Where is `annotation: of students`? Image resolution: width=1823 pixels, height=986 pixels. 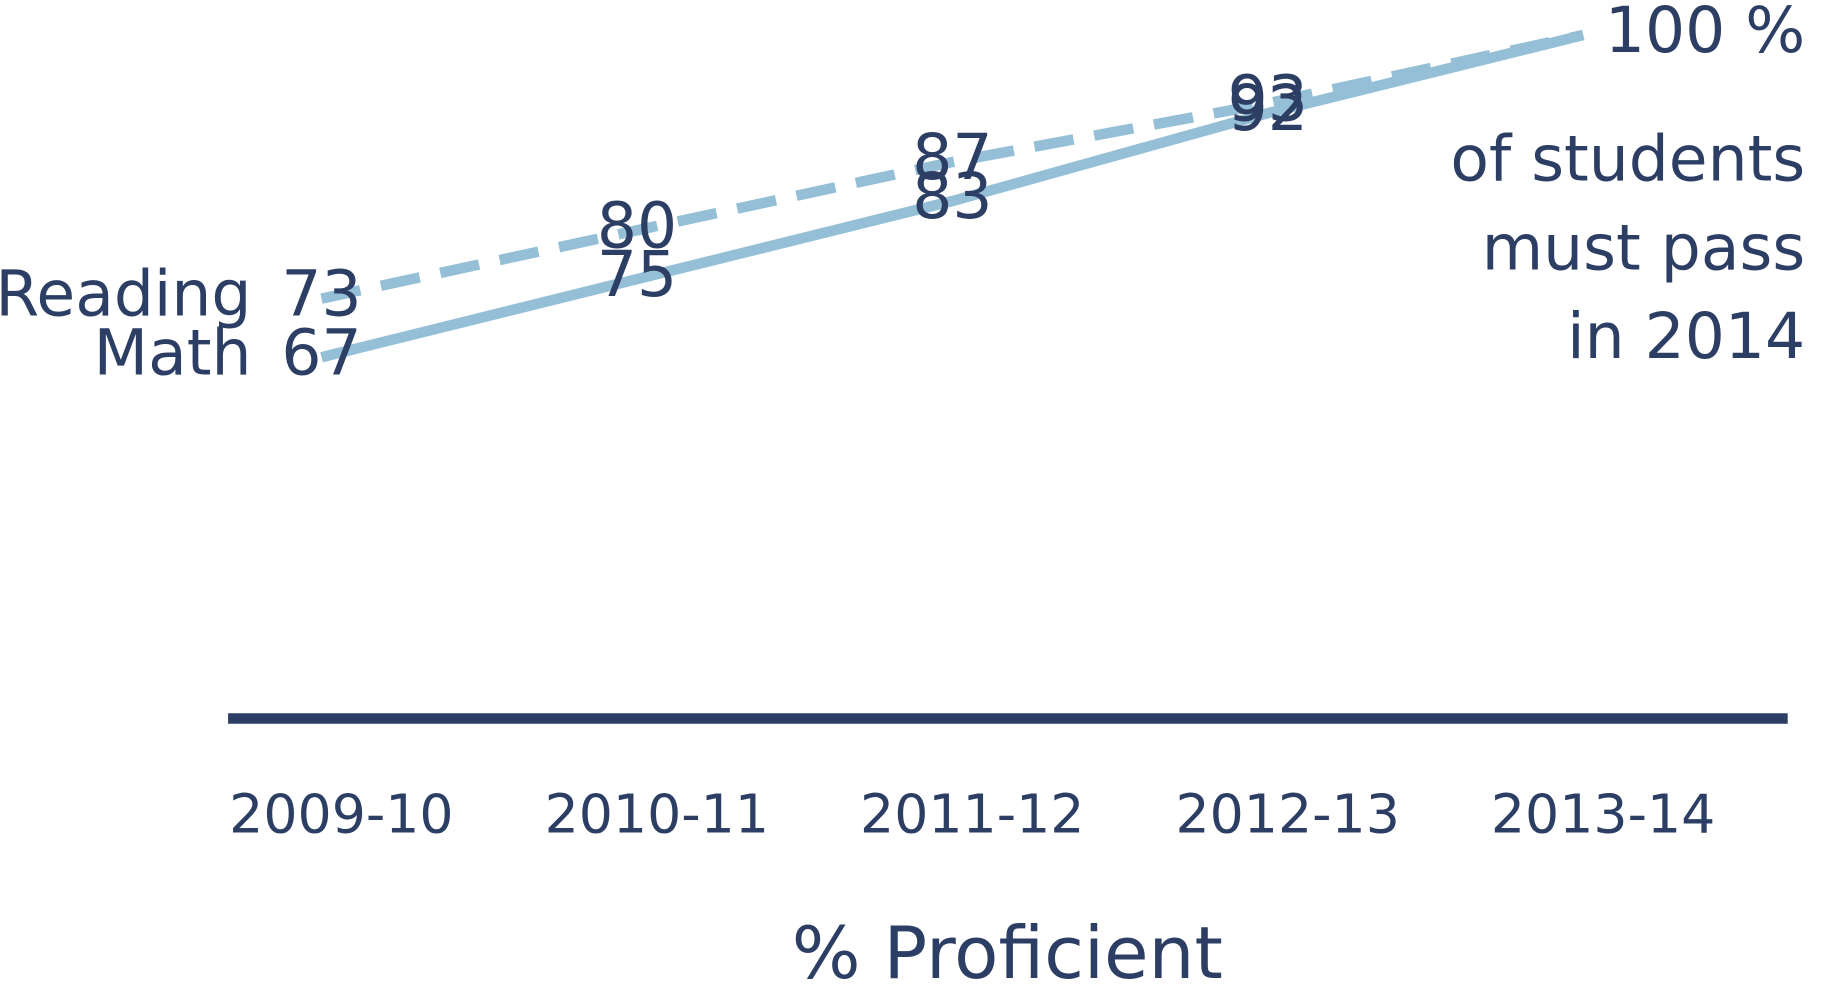 annotation: of students is located at coordinates (1627, 159).